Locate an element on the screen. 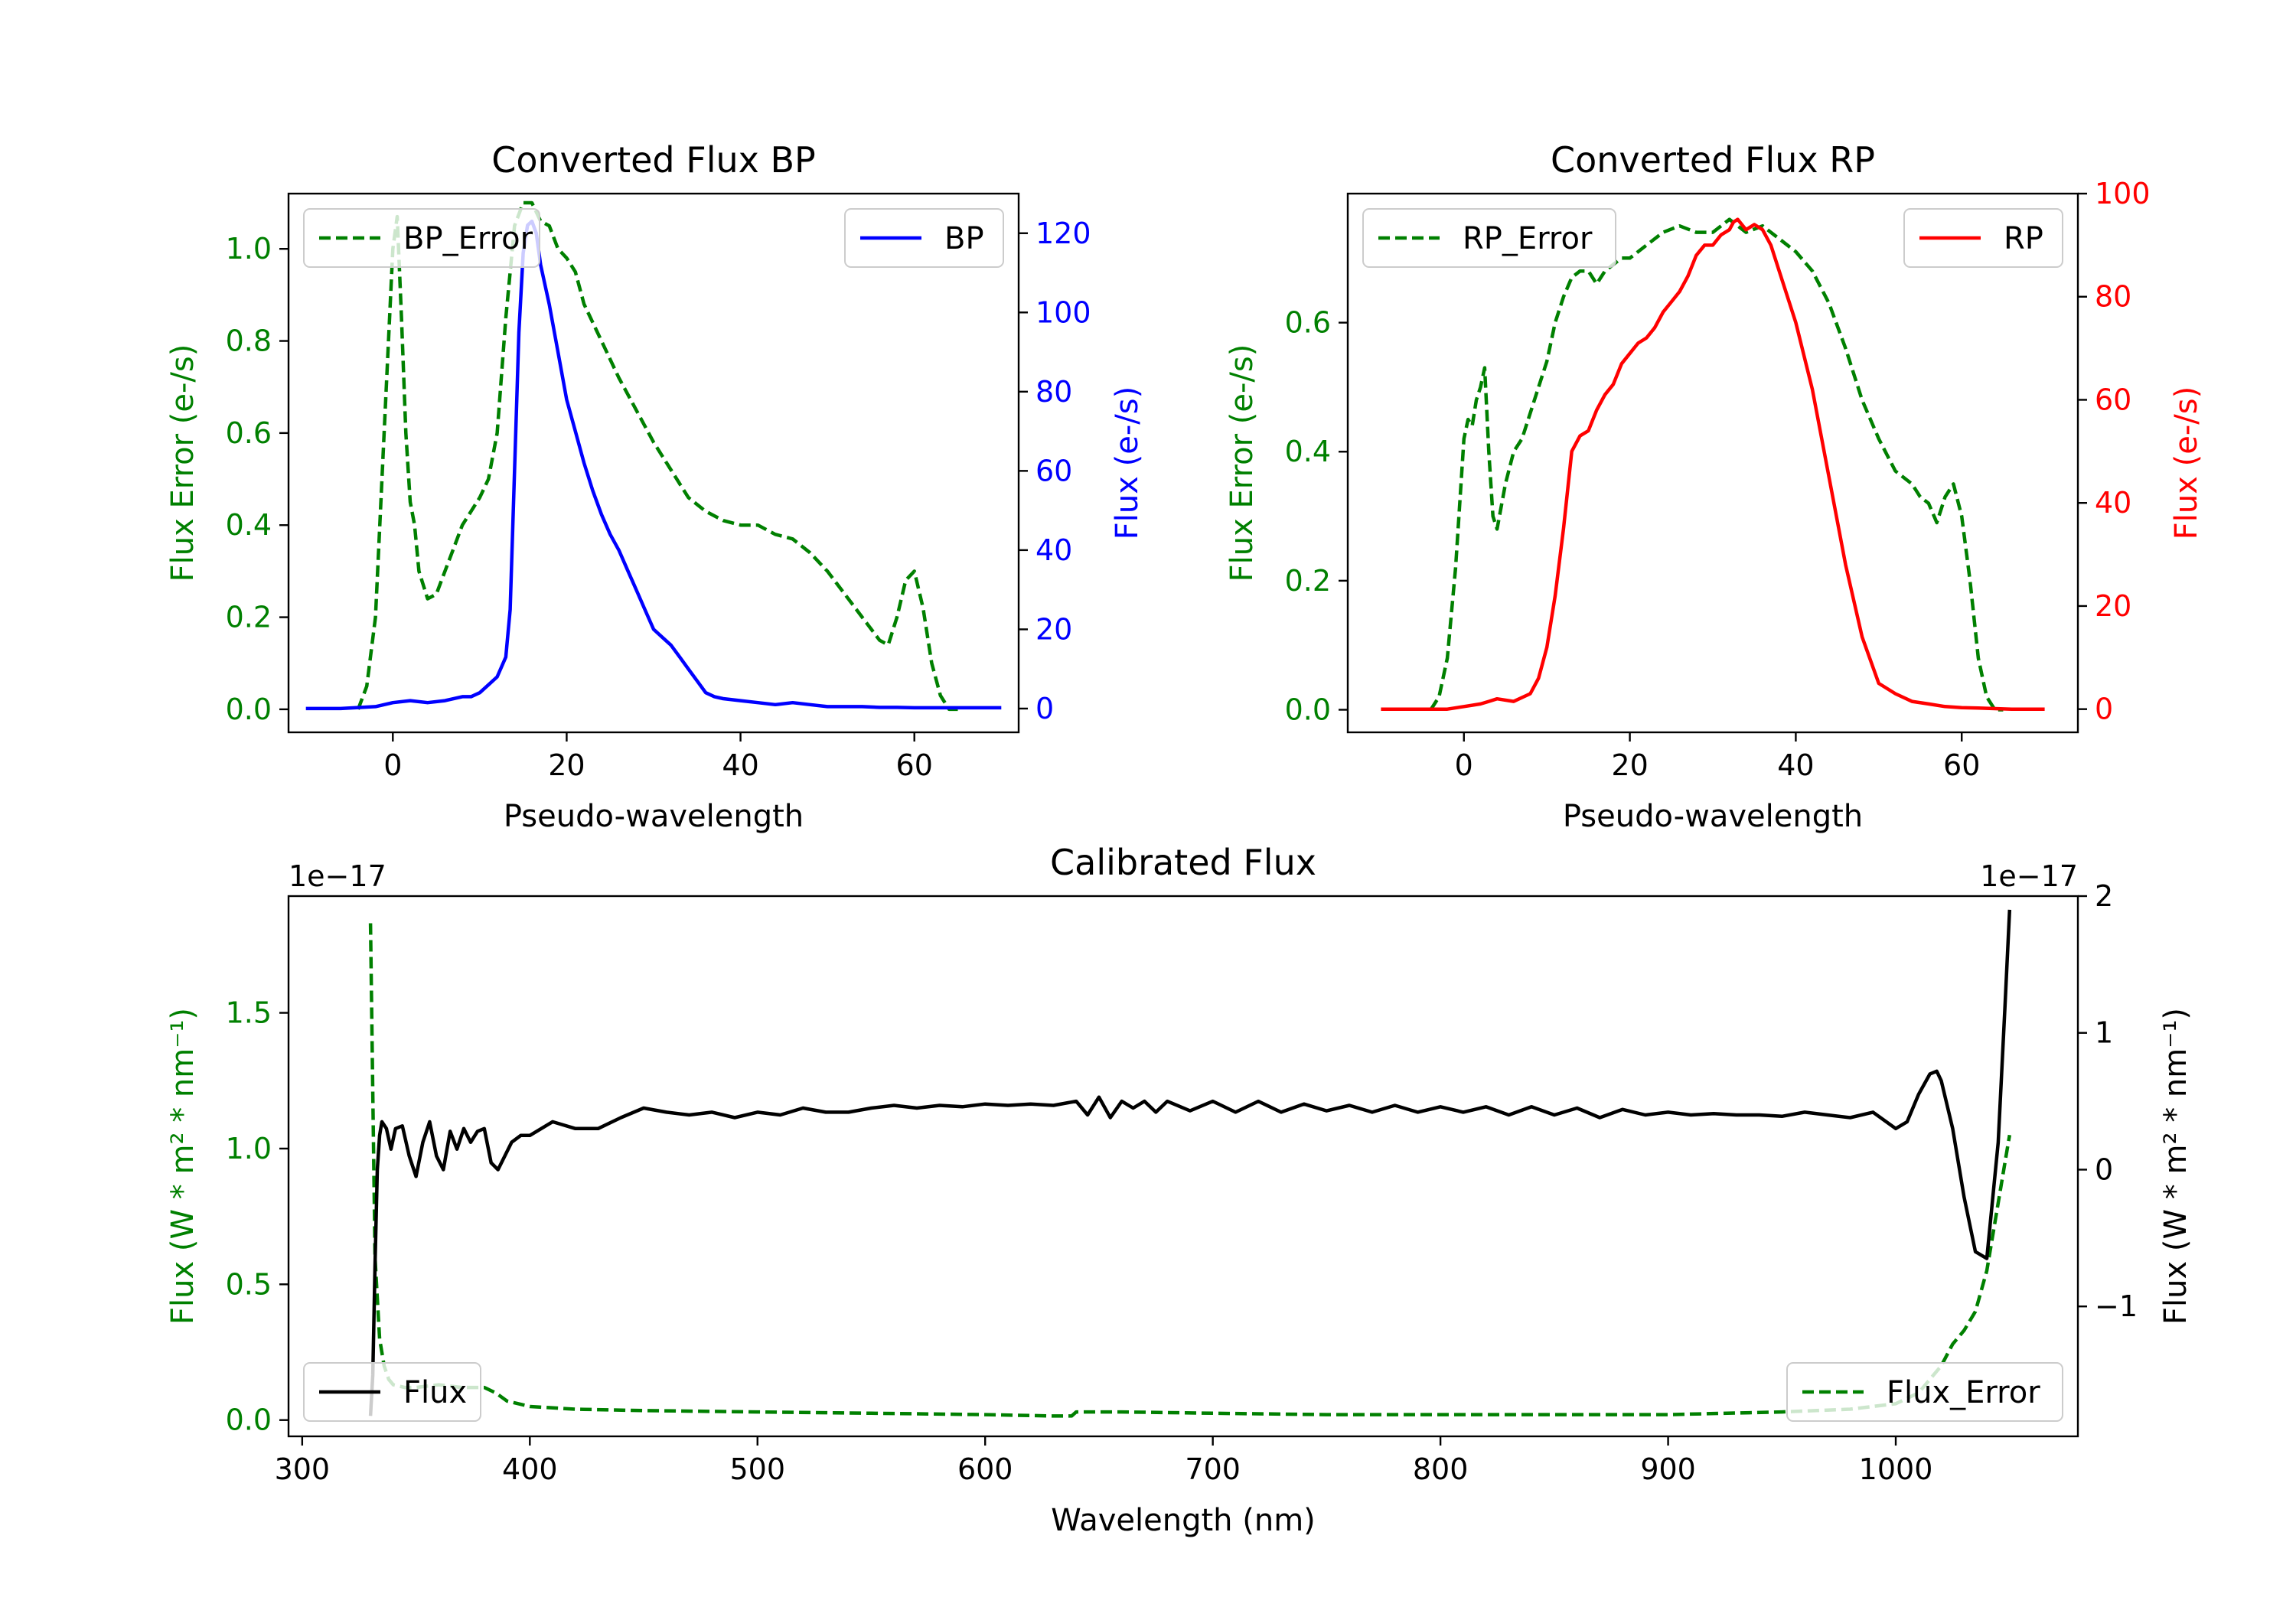 The width and height of the screenshot is (2296, 1607). cal-right-tick-label: 1 is located at coordinates (2104, 1033).